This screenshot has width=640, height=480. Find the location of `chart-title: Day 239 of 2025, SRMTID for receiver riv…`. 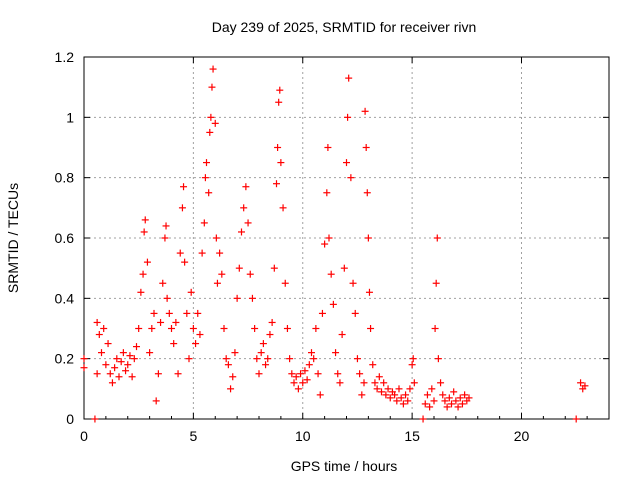

chart-title: Day 239 of 2025, SRMTID for receiver riv… is located at coordinates (344, 27).